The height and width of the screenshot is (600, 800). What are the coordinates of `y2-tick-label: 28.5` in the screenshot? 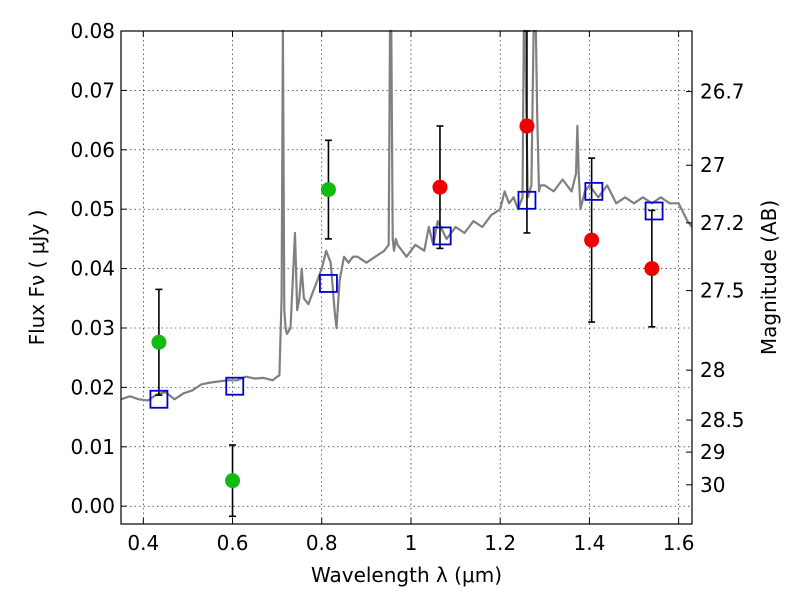 It's located at (722, 420).